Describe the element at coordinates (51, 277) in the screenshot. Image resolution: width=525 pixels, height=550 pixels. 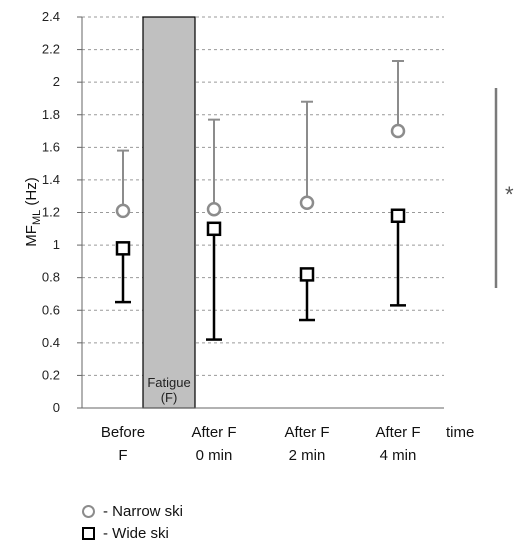
I see `y-tick-label: 0.8` at that location.